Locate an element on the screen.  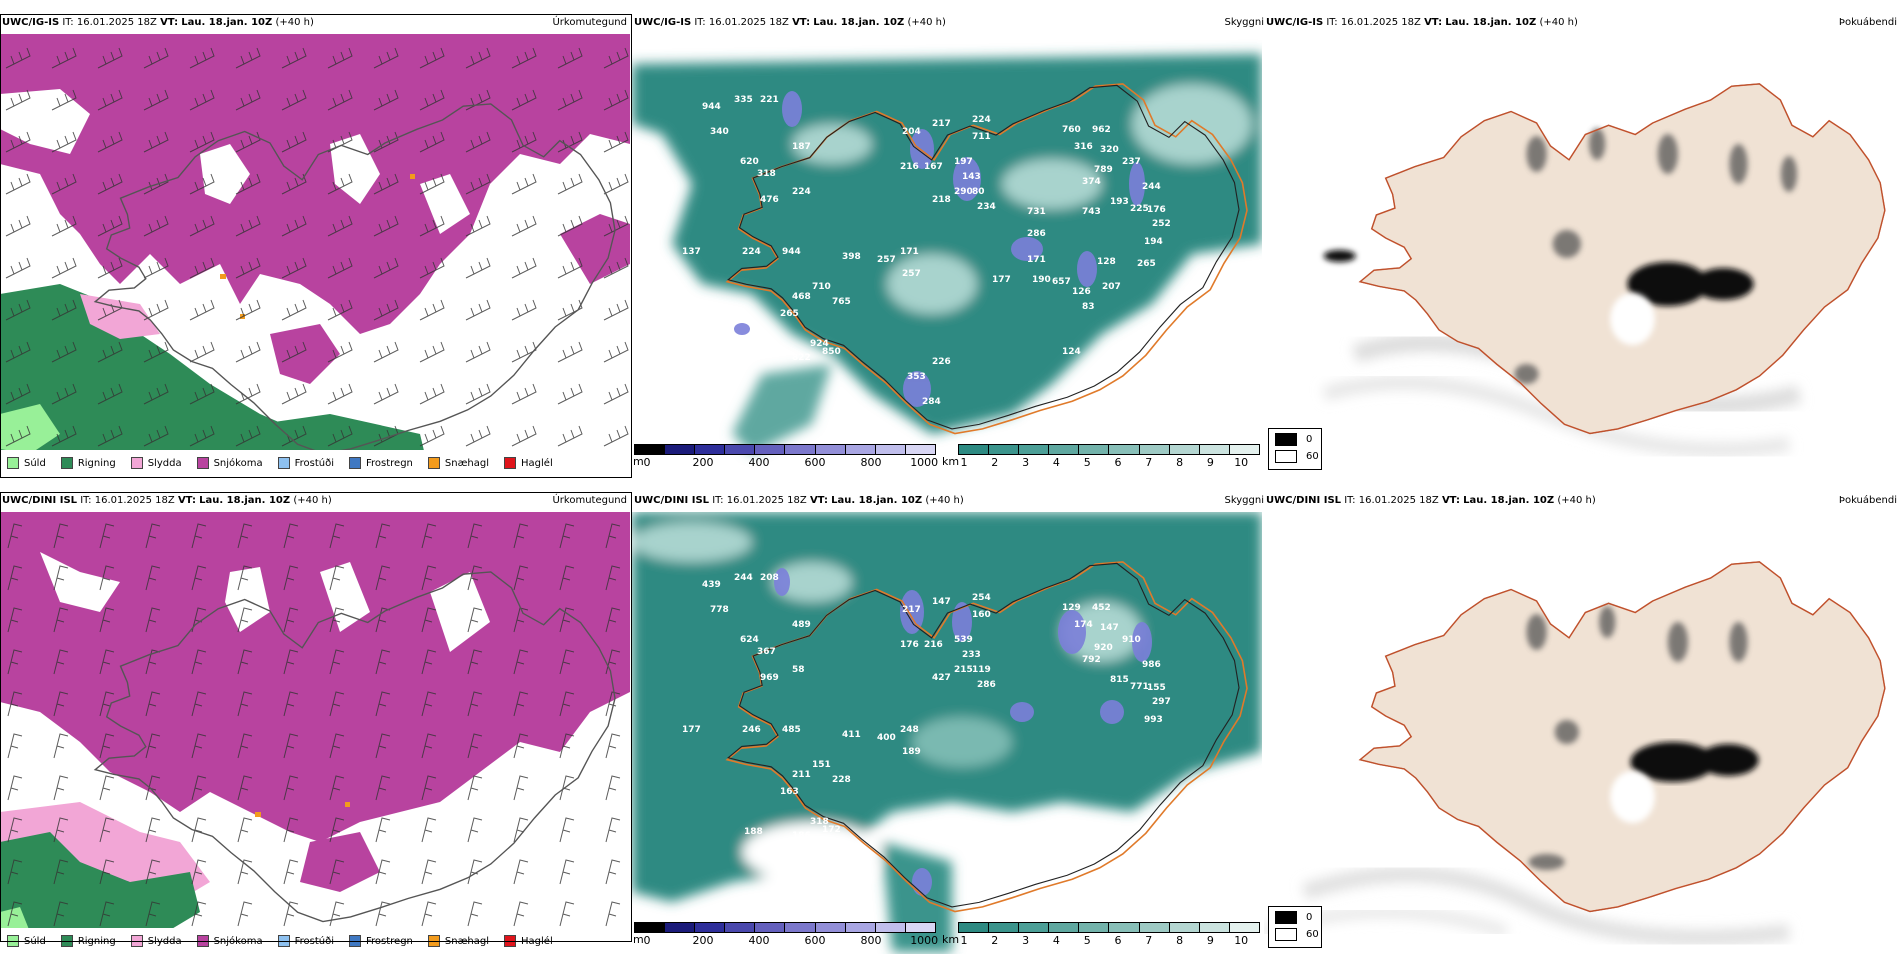
height-value-label: 217 is located at coordinates (941, 124).